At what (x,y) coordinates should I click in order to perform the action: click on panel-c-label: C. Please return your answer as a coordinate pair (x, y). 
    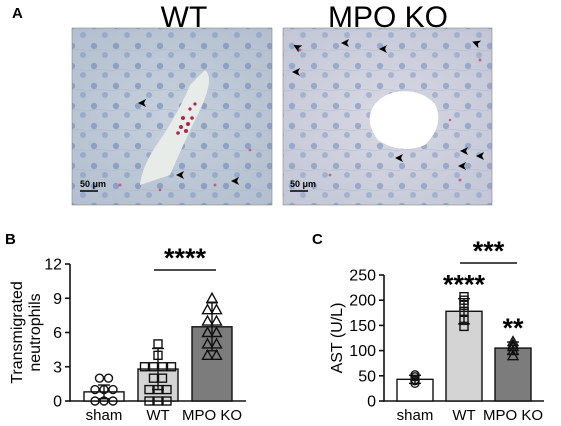
    Looking at the image, I should click on (317, 239).